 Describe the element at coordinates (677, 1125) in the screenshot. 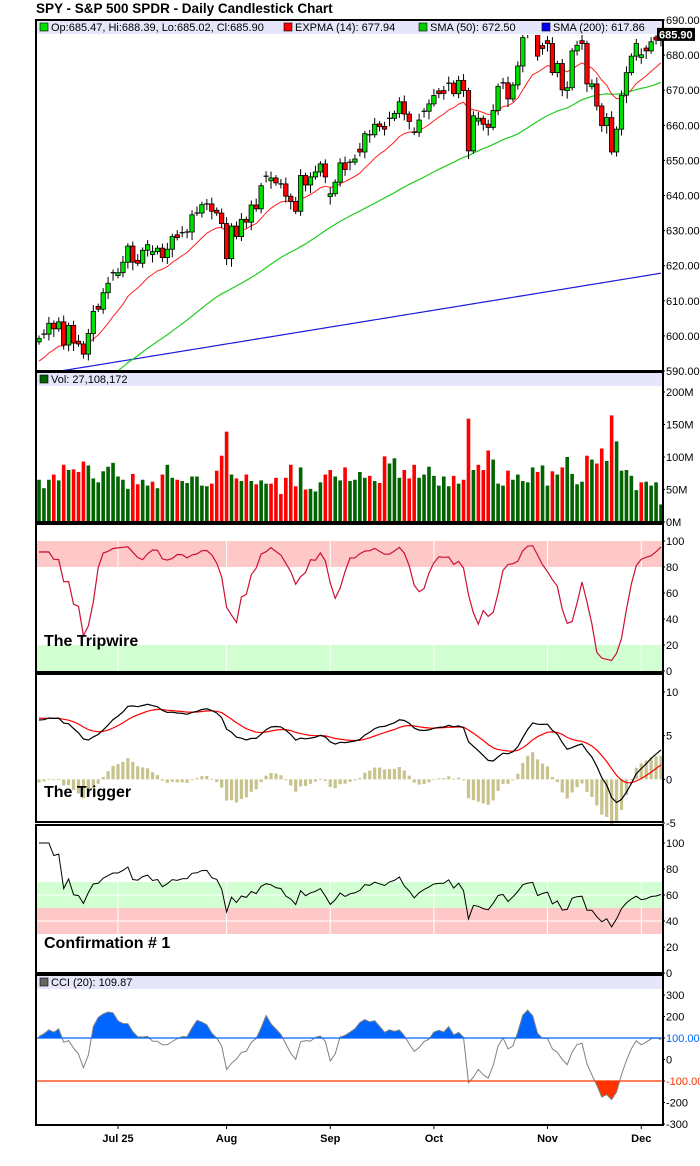

I see `axis-tick-label: -300` at that location.